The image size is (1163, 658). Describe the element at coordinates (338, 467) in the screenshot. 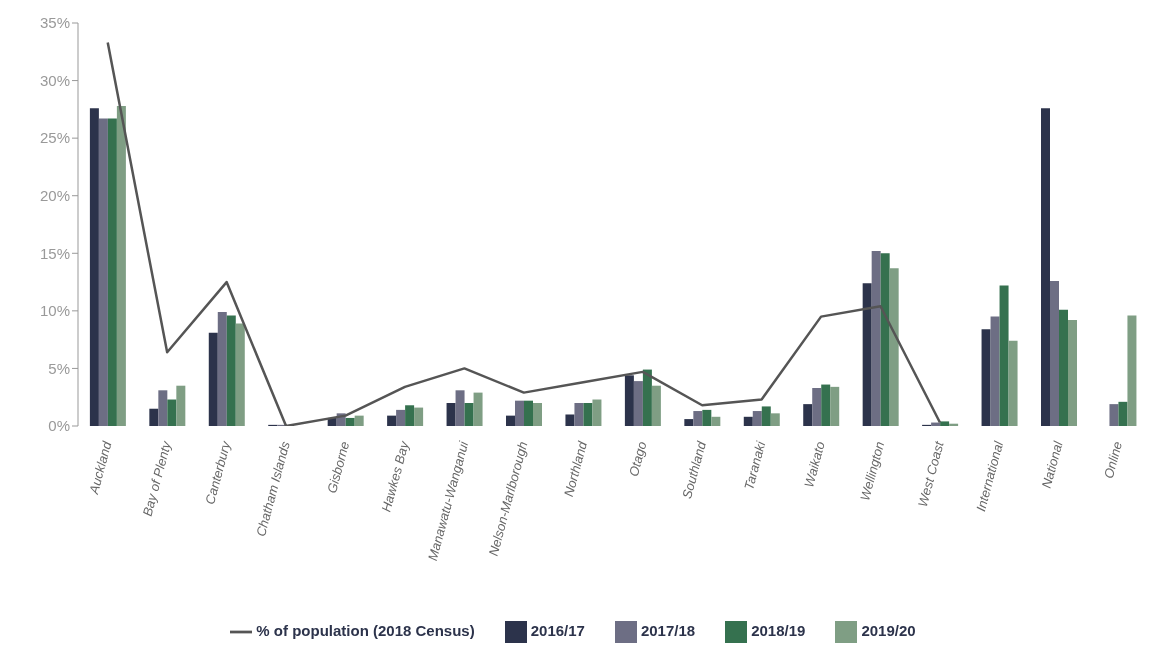

I see `x-tick-label: Gisborne` at that location.